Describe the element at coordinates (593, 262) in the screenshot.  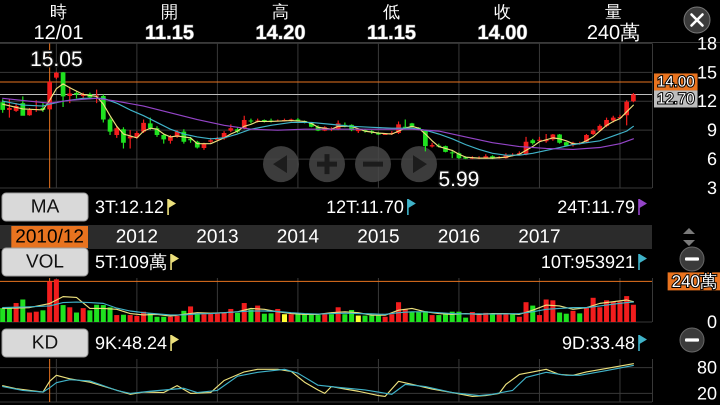
I see `legend-item: 10T:953921` at that location.